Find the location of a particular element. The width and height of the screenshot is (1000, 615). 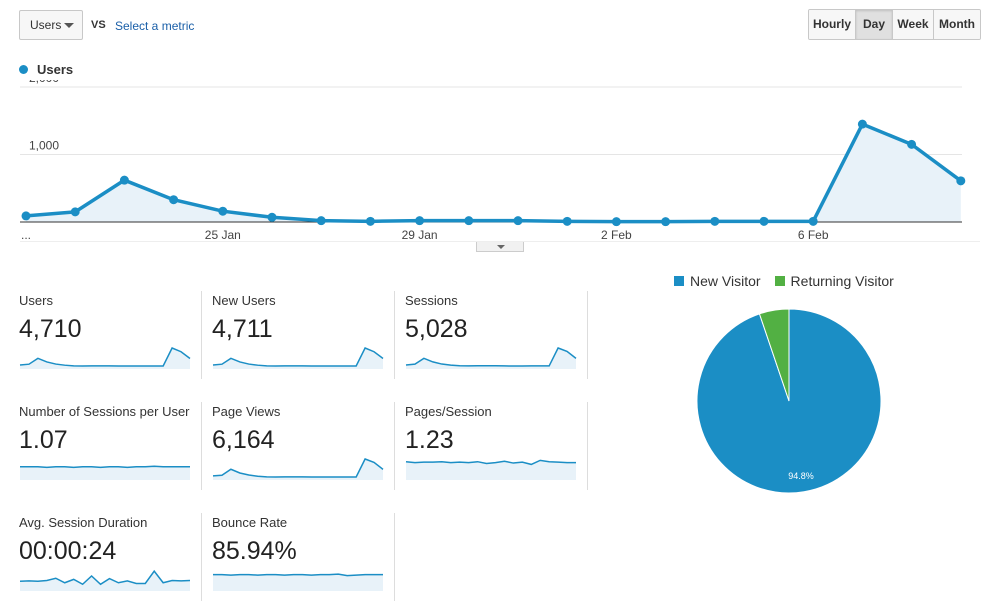

pie-slice is located at coordinates (774, 355).